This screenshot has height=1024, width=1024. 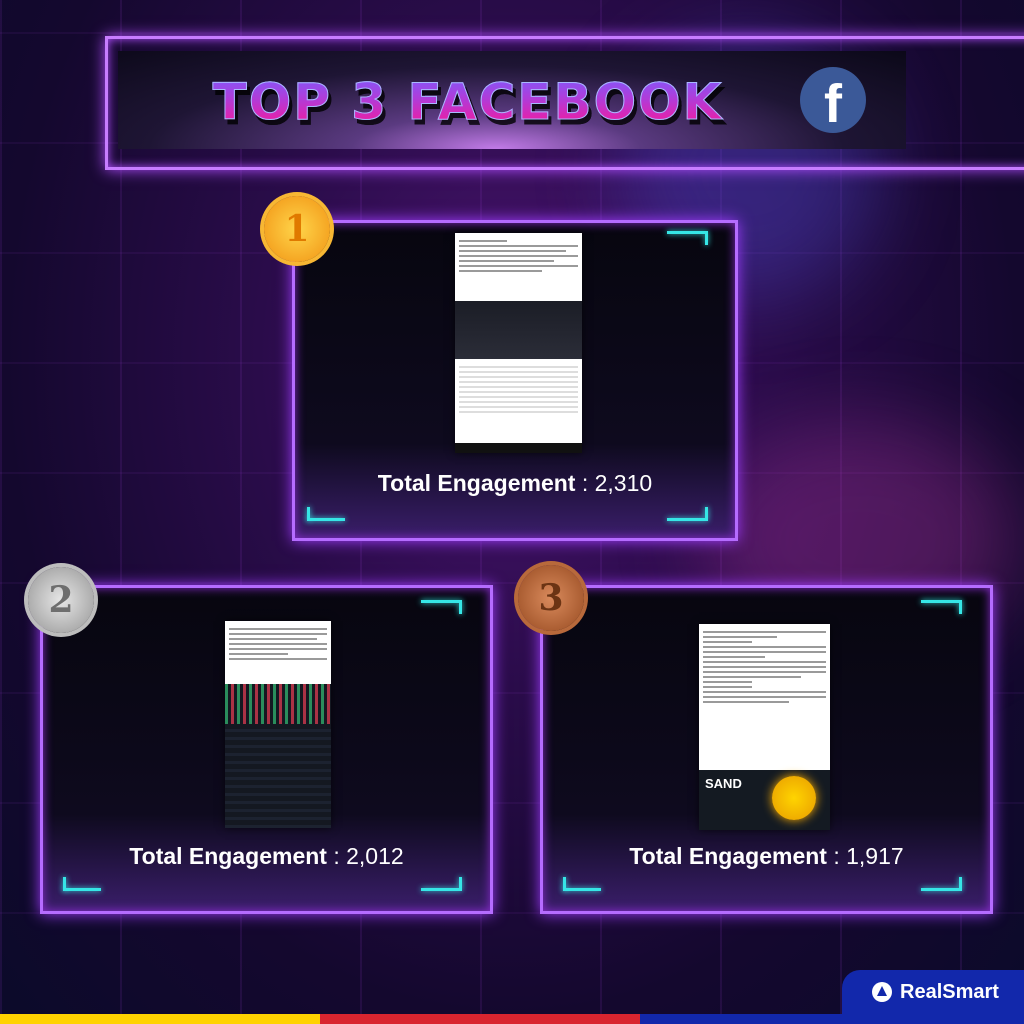 I want to click on post-card-3: SAND Total Engagement : 1,917, so click(x=766, y=749).